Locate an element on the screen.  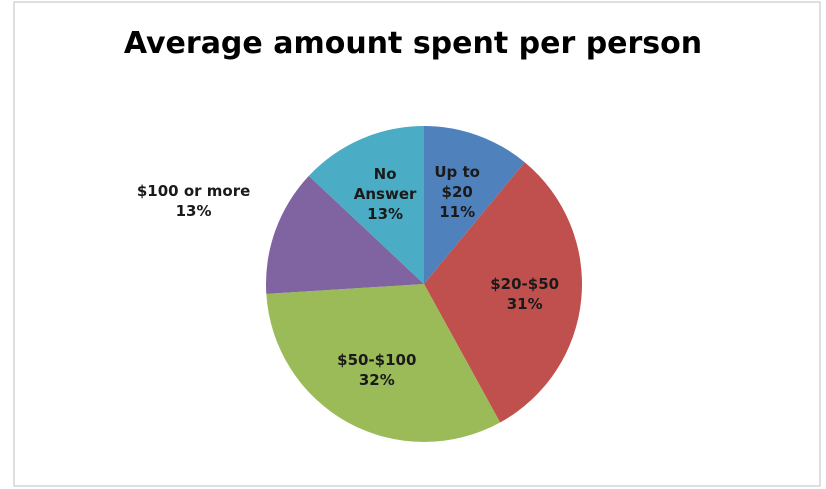
value-label: 11% is located at coordinates (457, 211).